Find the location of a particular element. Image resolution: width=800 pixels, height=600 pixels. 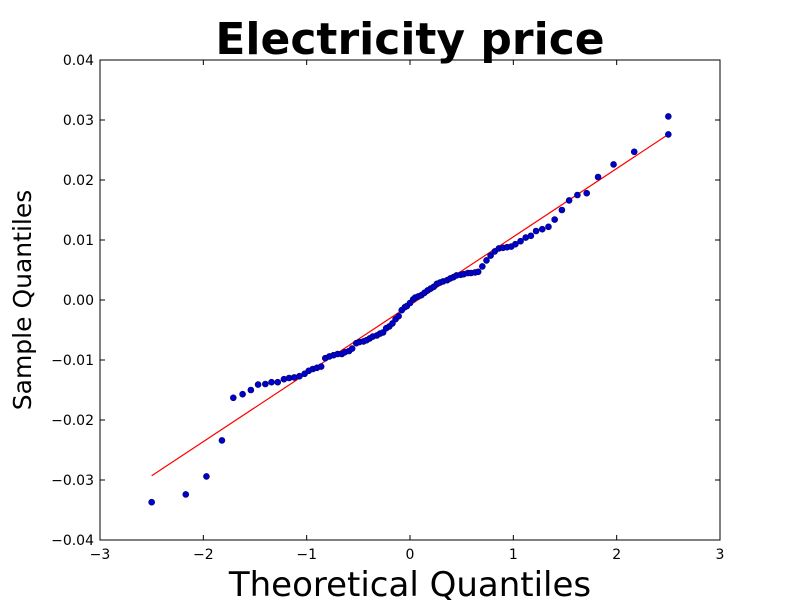

y-tick-label: −0.03 is located at coordinates (72, 481).